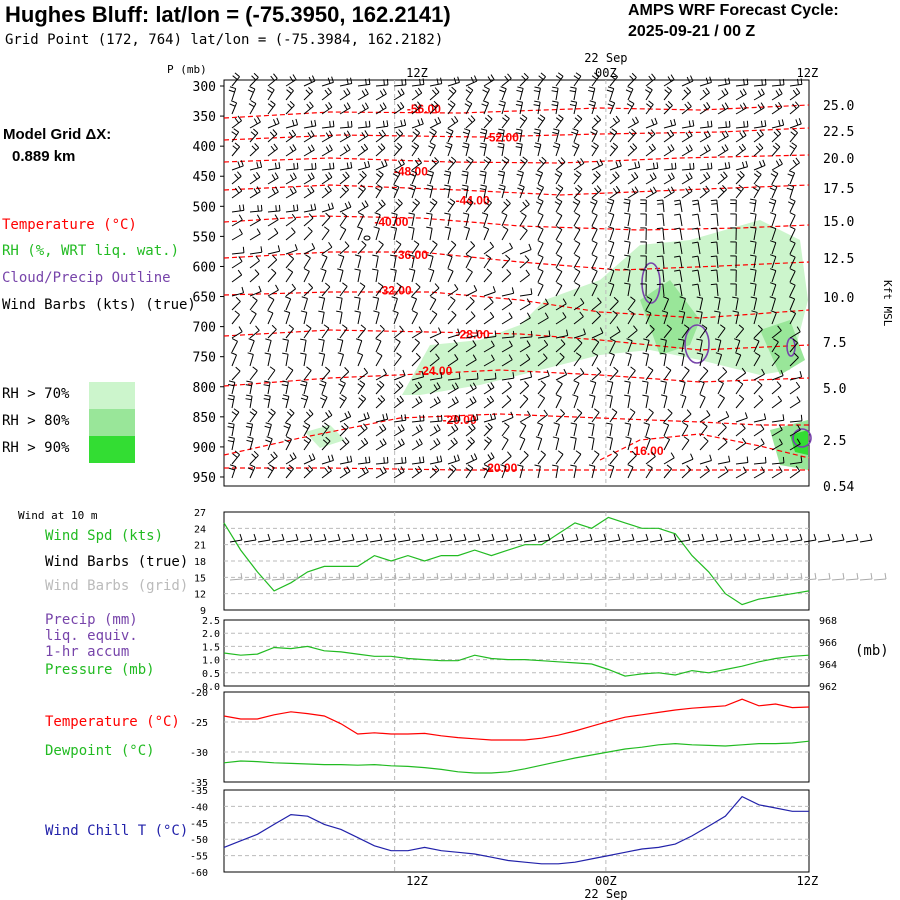 This screenshot has height=900, width=900. I want to click on grid-barb-staff, so click(586, 579).